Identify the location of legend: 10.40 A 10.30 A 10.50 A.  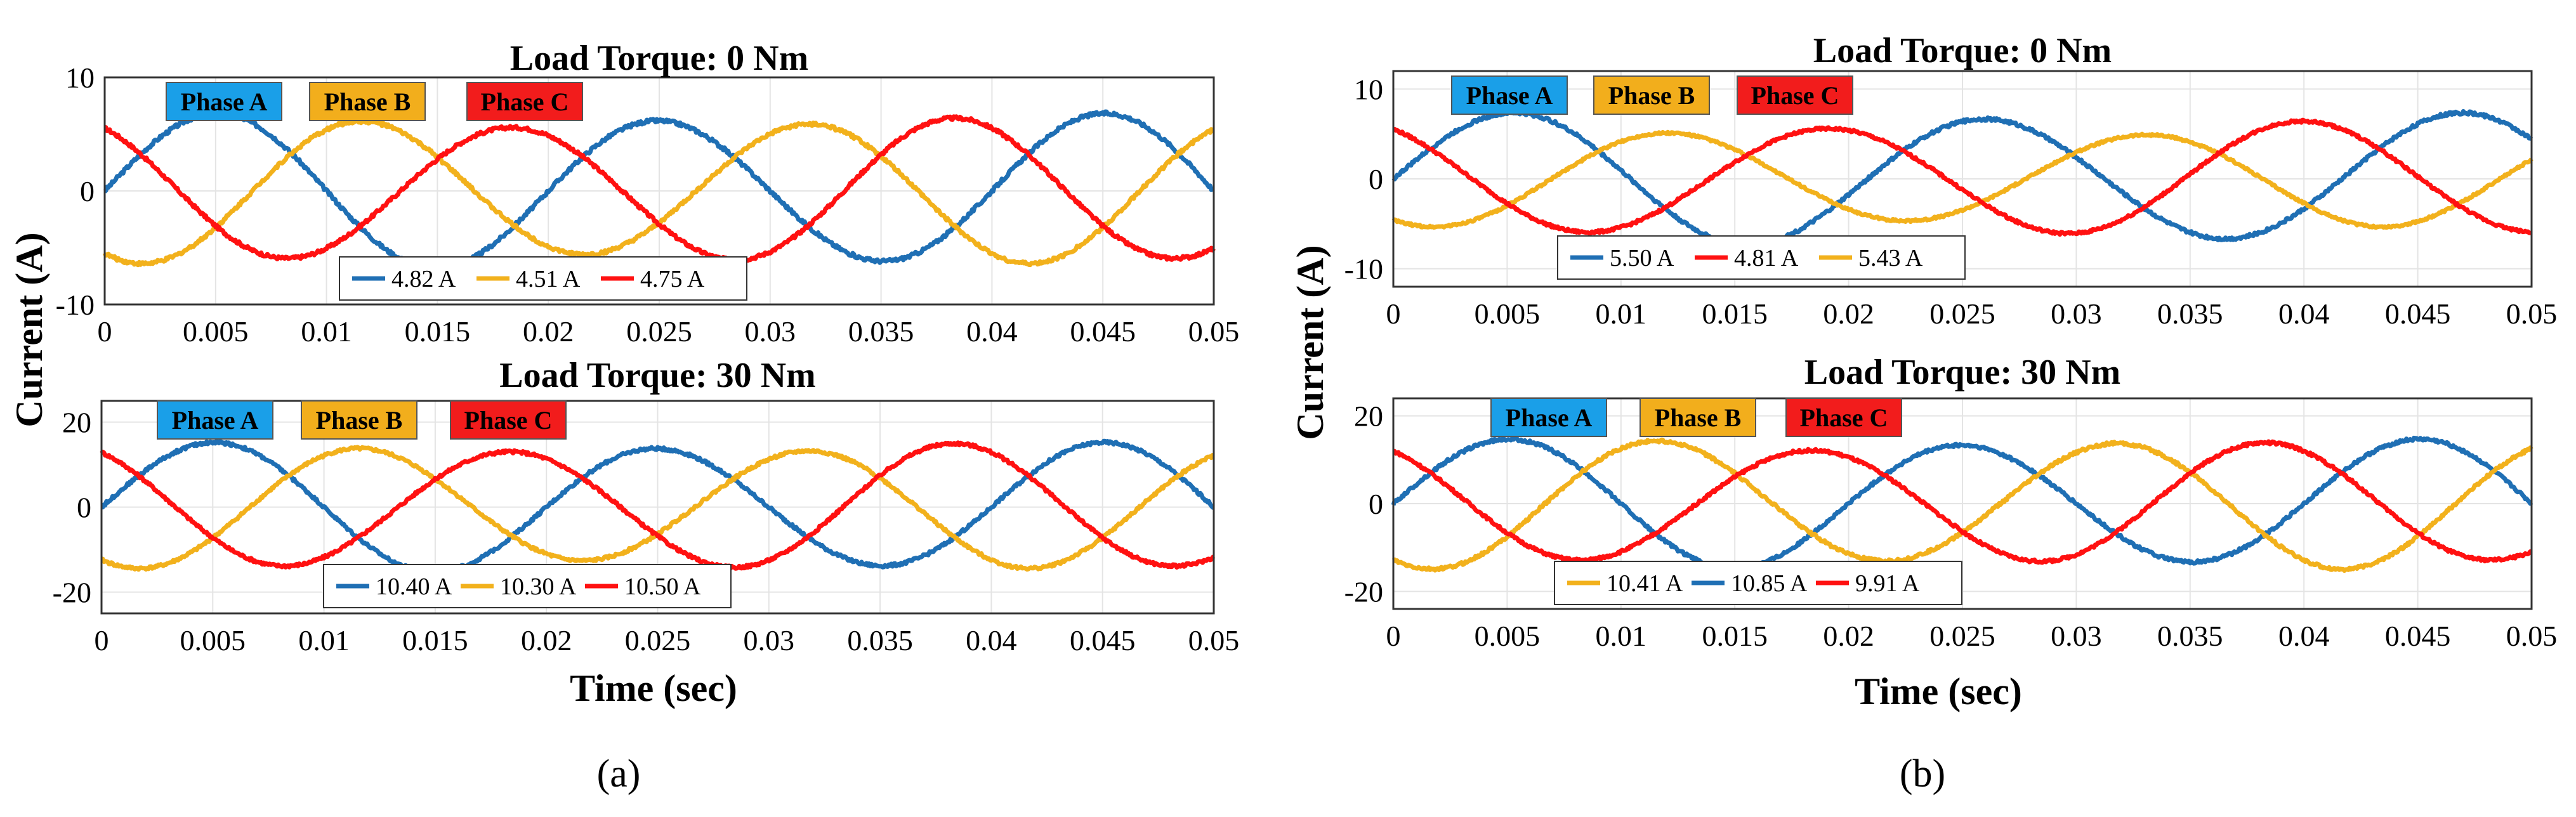
(527, 586).